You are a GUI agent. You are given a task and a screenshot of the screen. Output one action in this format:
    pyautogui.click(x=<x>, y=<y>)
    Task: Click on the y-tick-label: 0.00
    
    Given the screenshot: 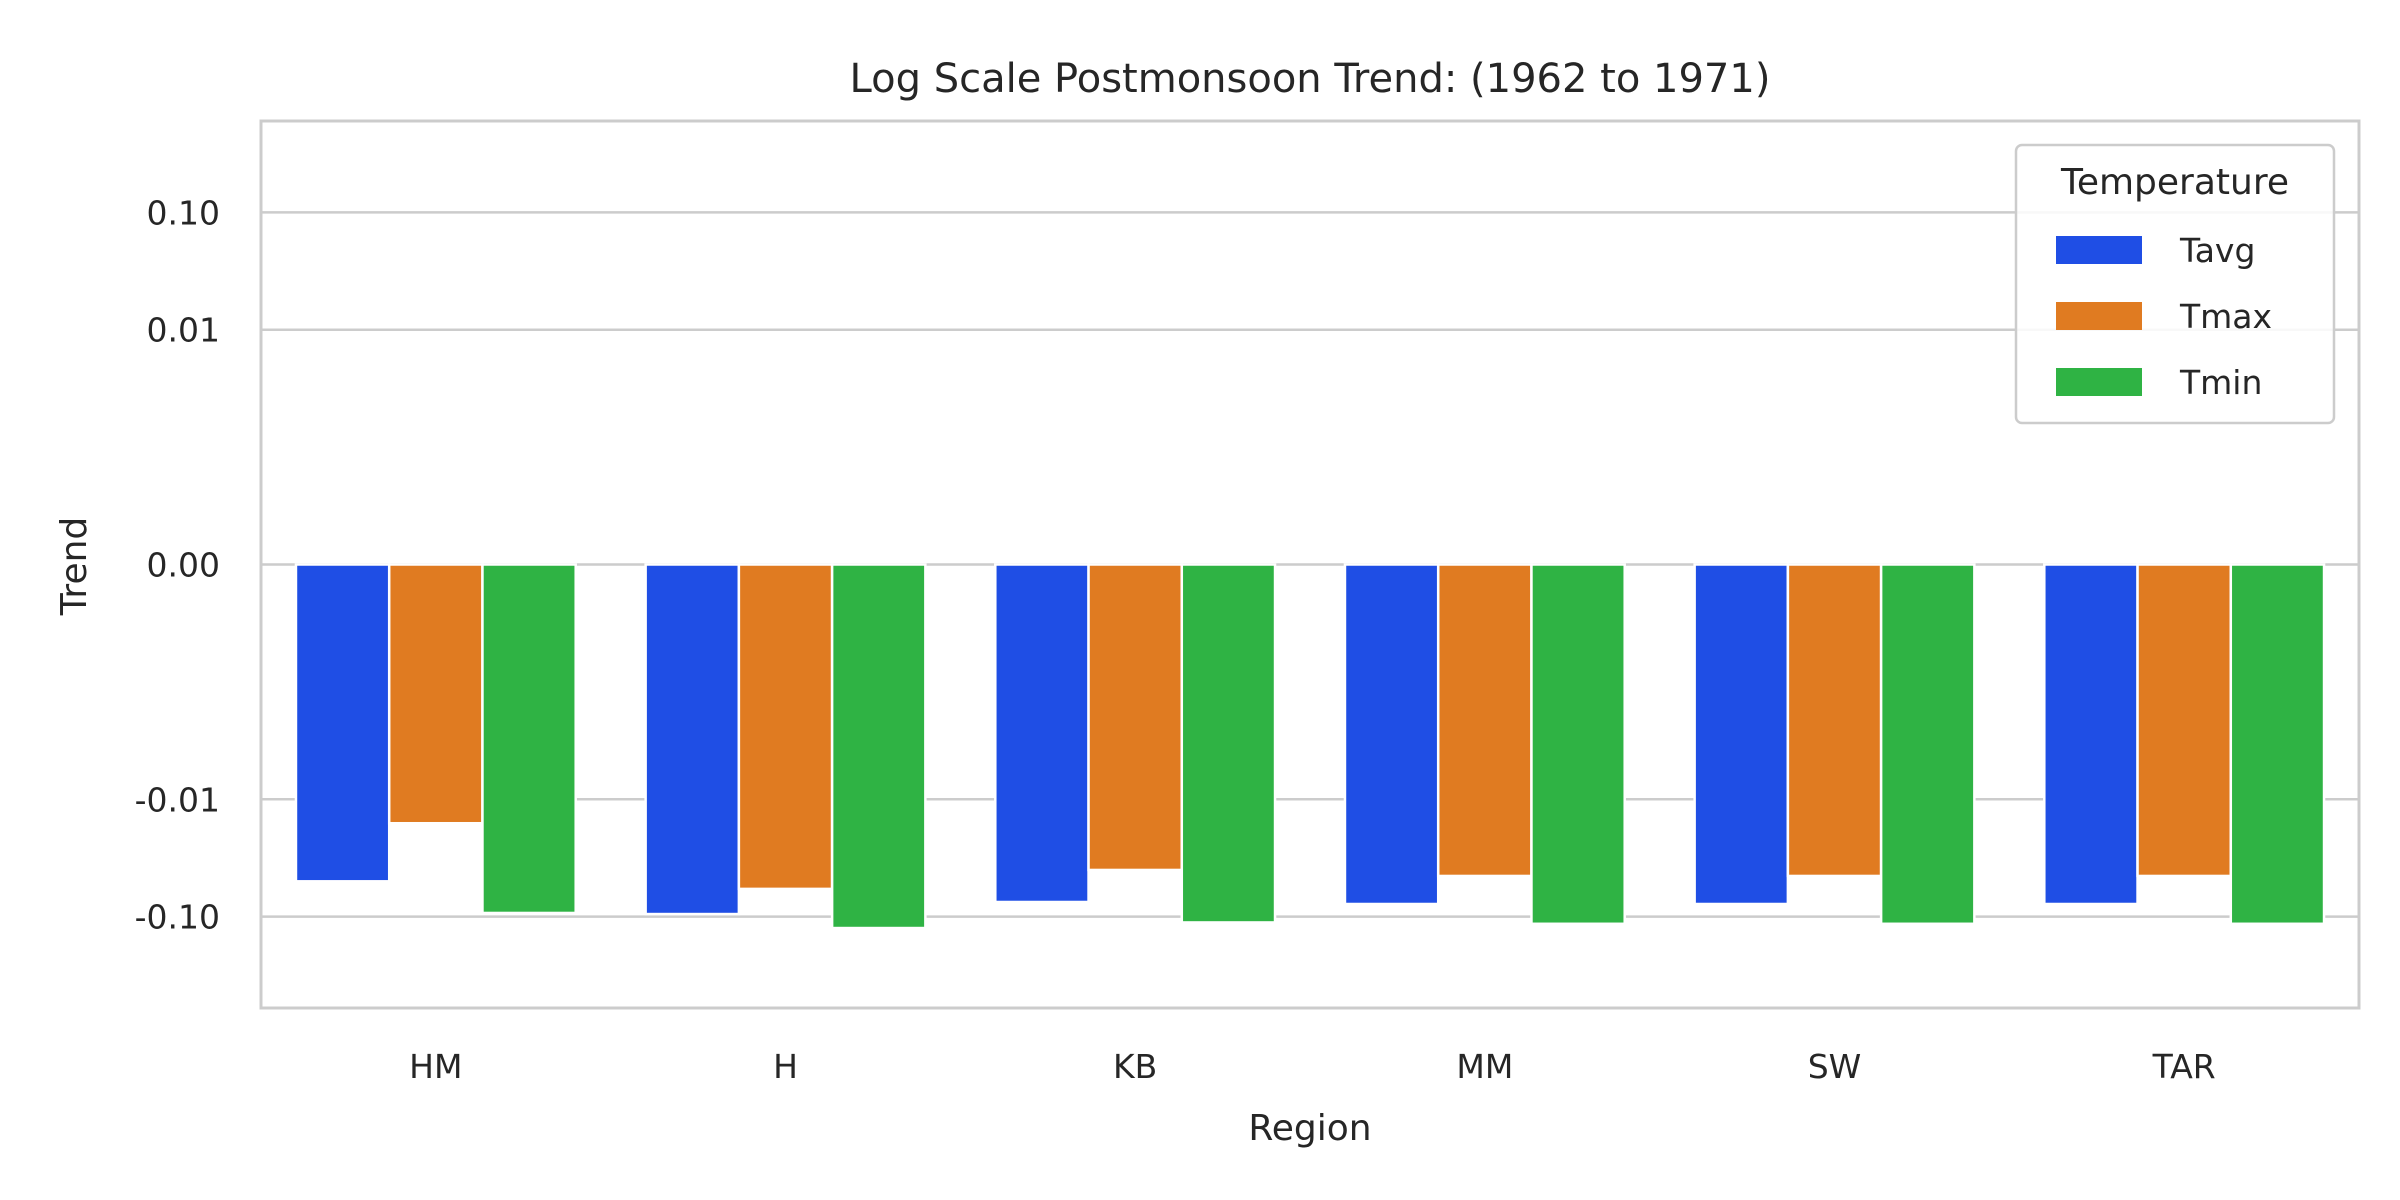 What is the action you would take?
    pyautogui.click(x=183, y=565)
    